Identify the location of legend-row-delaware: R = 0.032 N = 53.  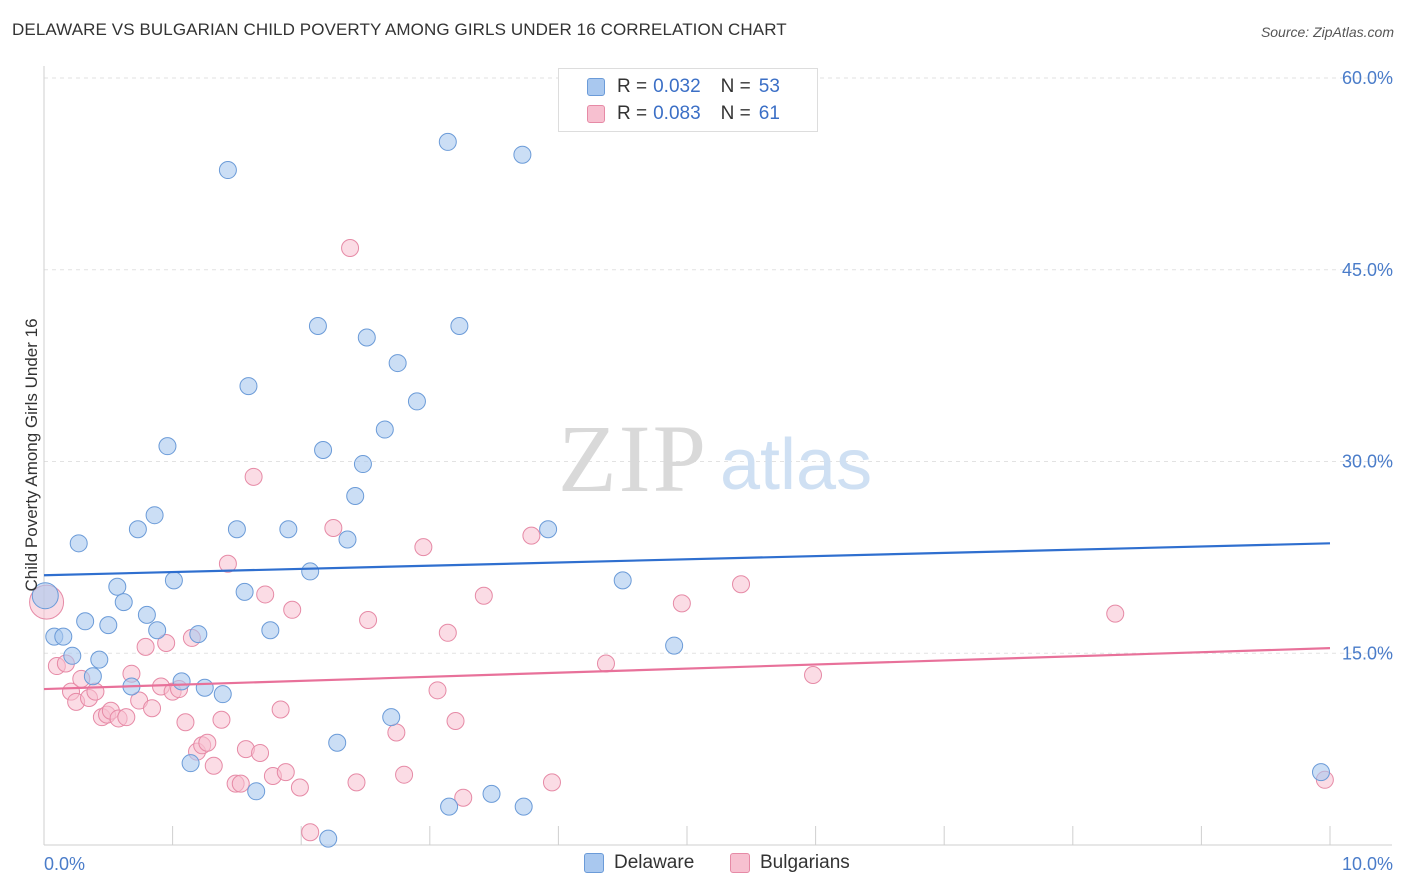
(683, 87).